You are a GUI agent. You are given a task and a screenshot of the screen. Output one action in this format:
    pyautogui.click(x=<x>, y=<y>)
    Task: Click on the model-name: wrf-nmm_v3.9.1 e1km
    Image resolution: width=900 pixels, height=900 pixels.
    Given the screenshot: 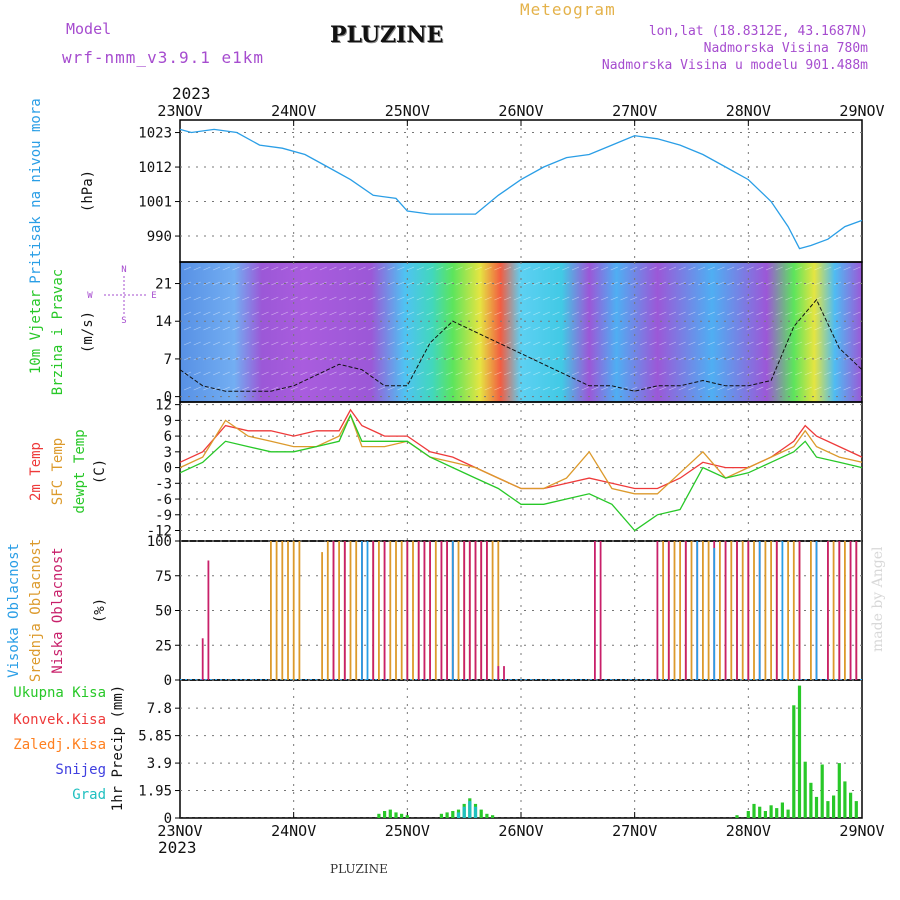 What is the action you would take?
    pyautogui.click(x=163, y=57)
    